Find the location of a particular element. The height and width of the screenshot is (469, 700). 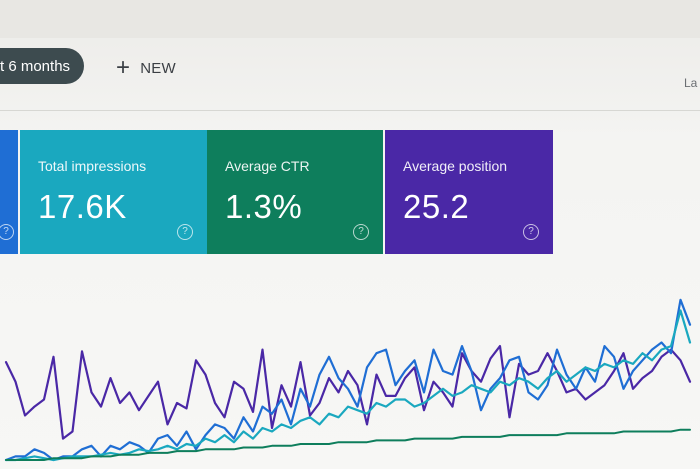

metric-value: 1.3% is located at coordinates (264, 206).